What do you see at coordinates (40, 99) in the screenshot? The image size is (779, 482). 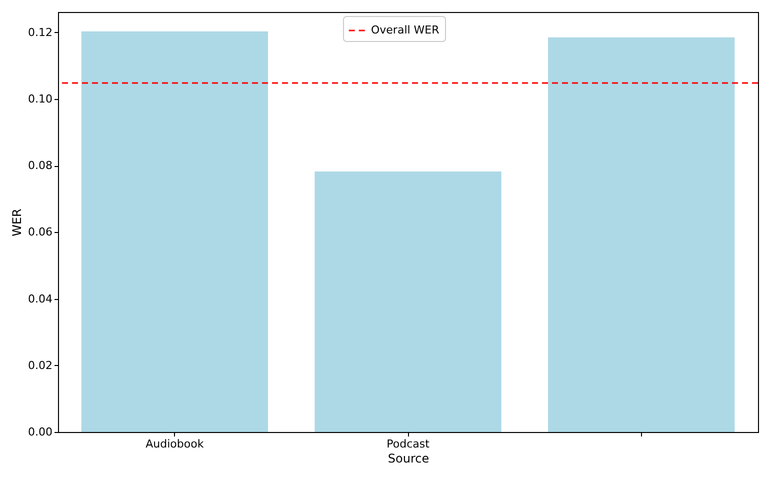 I see `y-tick-label: 0.10` at bounding box center [40, 99].